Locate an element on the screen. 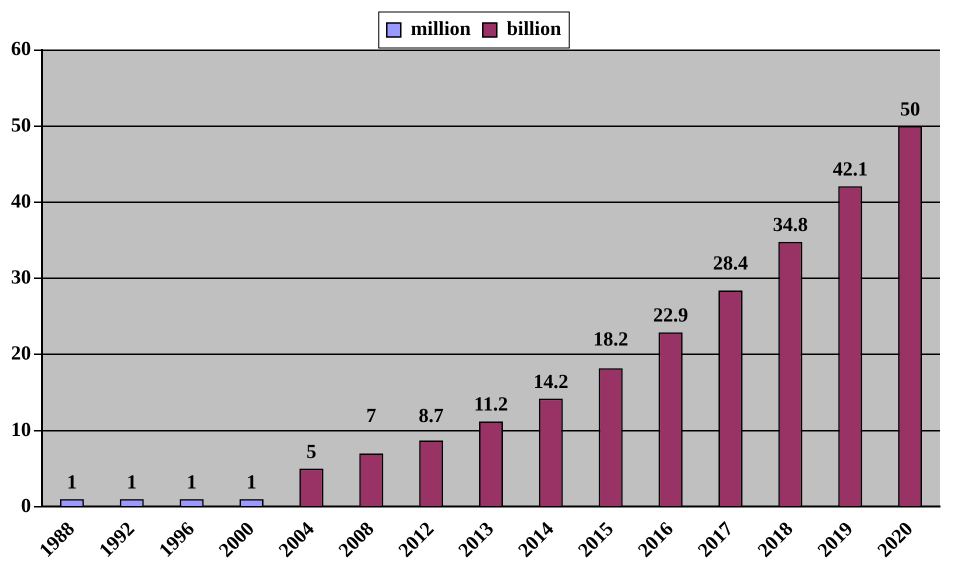 The height and width of the screenshot is (574, 958). data-label: 50 is located at coordinates (910, 109).